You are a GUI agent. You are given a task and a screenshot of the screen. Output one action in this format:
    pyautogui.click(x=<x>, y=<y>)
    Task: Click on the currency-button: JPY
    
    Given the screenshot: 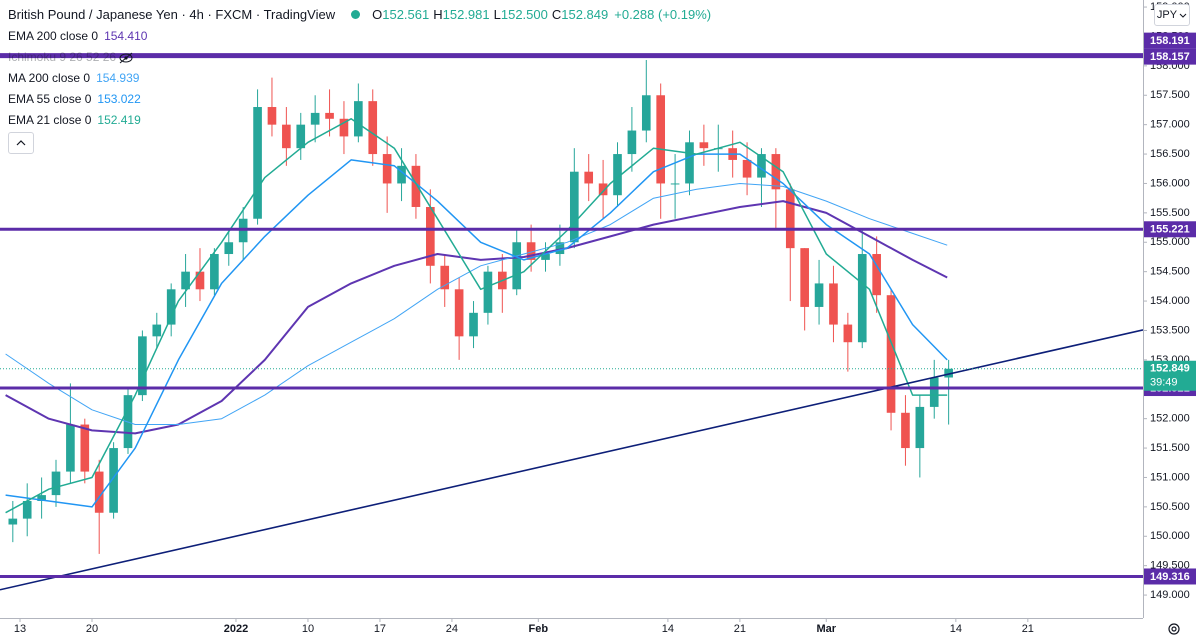 What is the action you would take?
    pyautogui.click(x=1172, y=15)
    